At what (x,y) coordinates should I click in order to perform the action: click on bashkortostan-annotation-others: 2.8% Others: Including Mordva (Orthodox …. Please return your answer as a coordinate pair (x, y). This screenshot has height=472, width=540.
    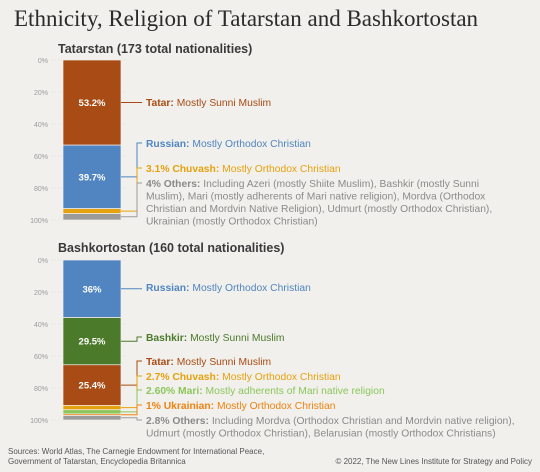
    Looking at the image, I should click on (330, 421).